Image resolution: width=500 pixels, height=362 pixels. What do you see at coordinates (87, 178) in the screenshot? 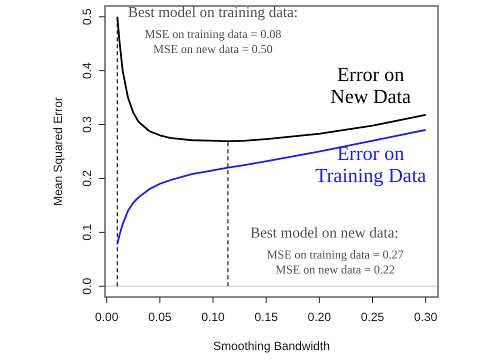
I see `y-tick-label: 0.2` at bounding box center [87, 178].